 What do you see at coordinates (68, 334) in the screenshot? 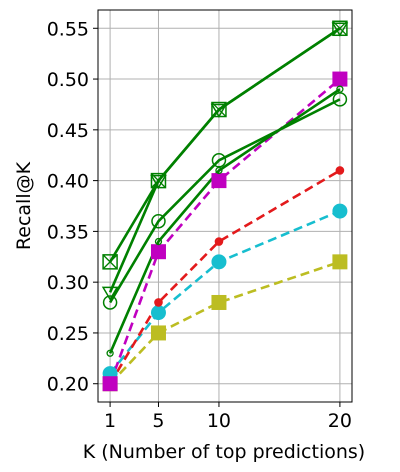
I see `y-tick-label: 0.25` at bounding box center [68, 334].